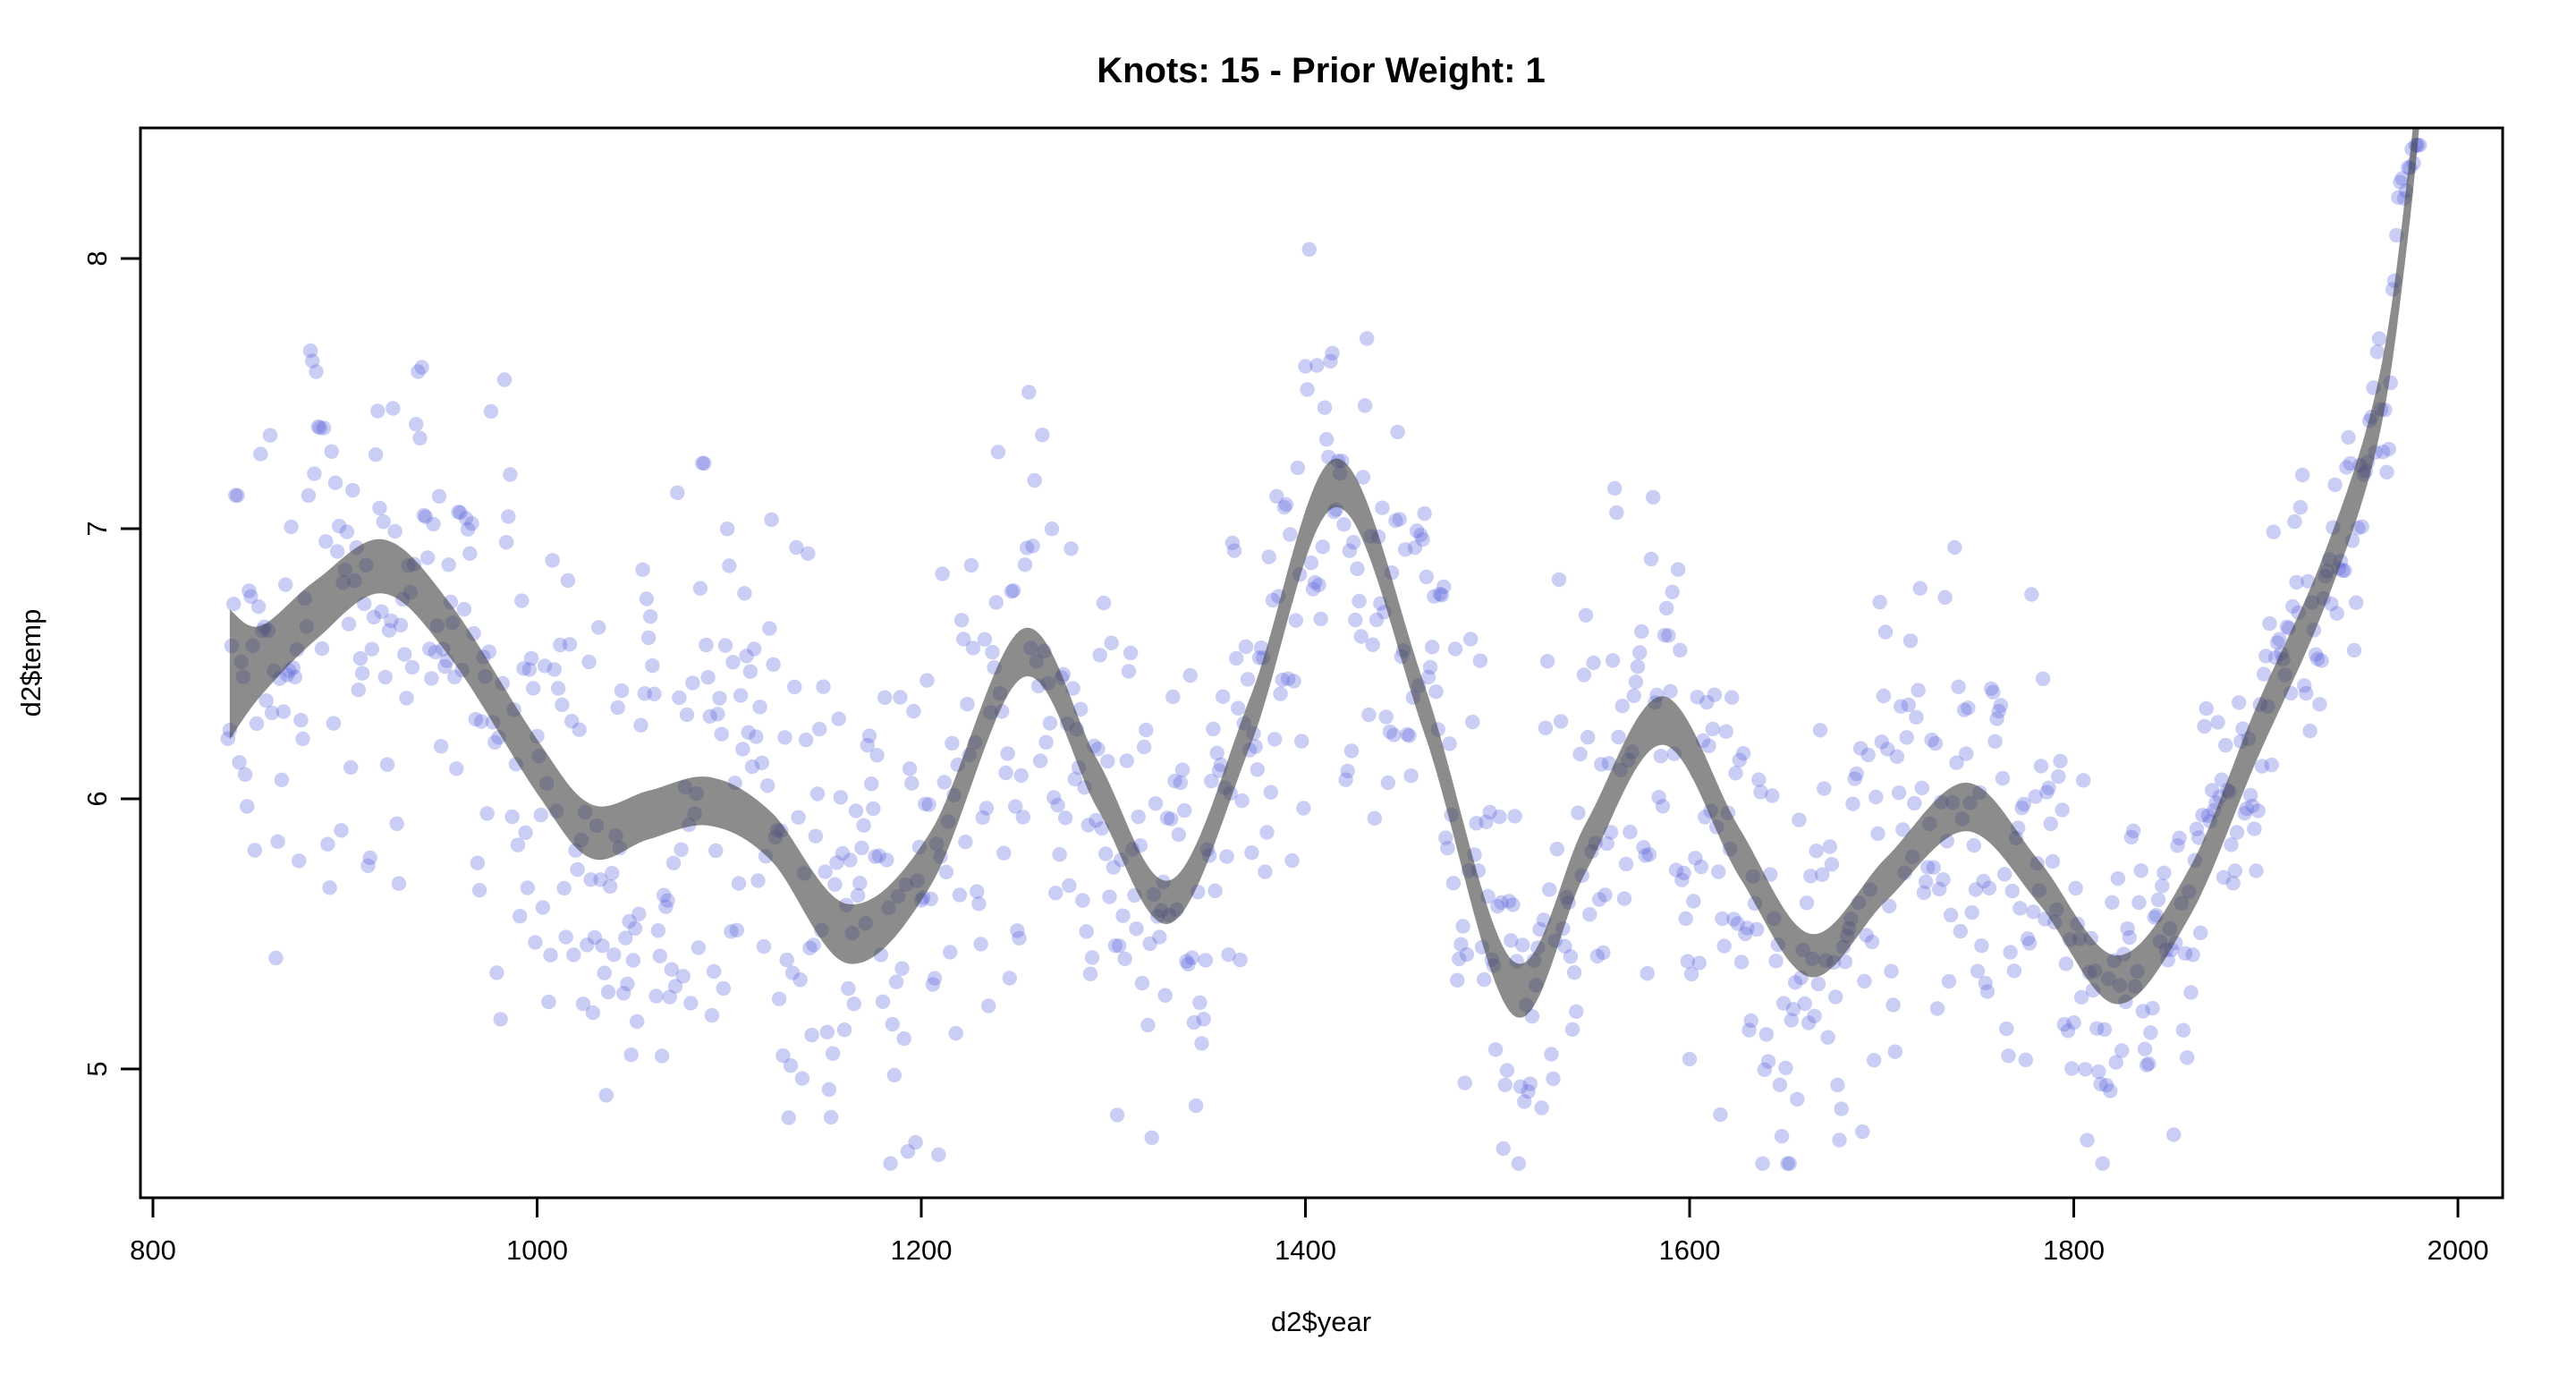 Image resolution: width=2576 pixels, height=1374 pixels. What do you see at coordinates (537, 1250) in the screenshot?
I see `x-tick-label: 1000` at bounding box center [537, 1250].